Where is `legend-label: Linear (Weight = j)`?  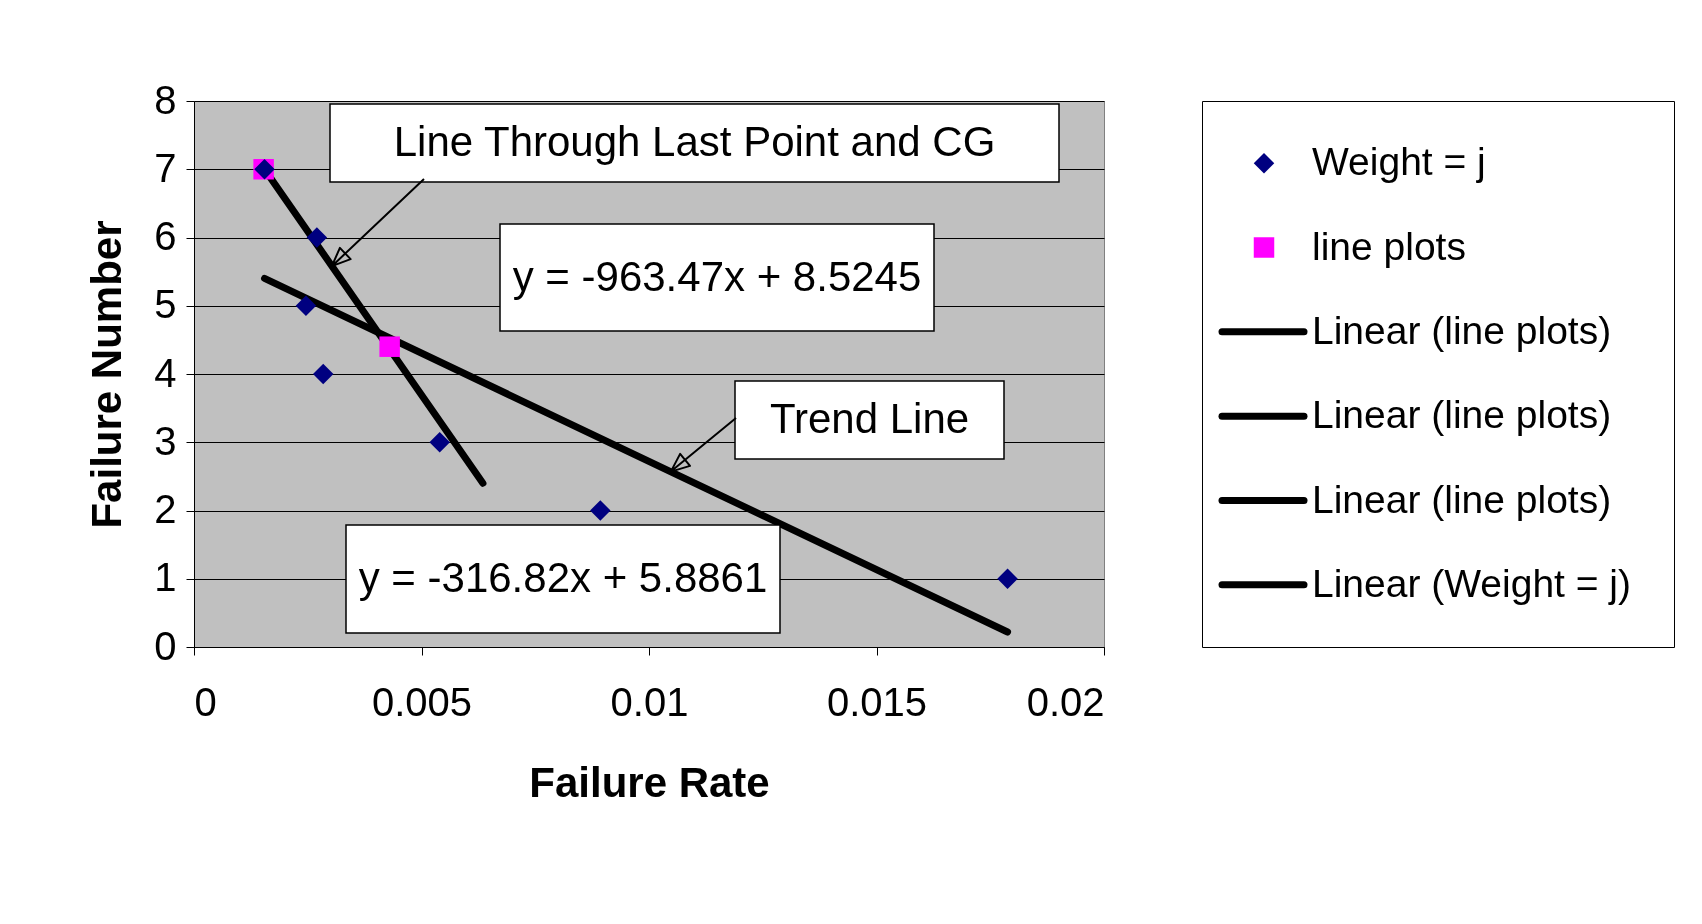 legend-label: Linear (Weight = j) is located at coordinates (1472, 583).